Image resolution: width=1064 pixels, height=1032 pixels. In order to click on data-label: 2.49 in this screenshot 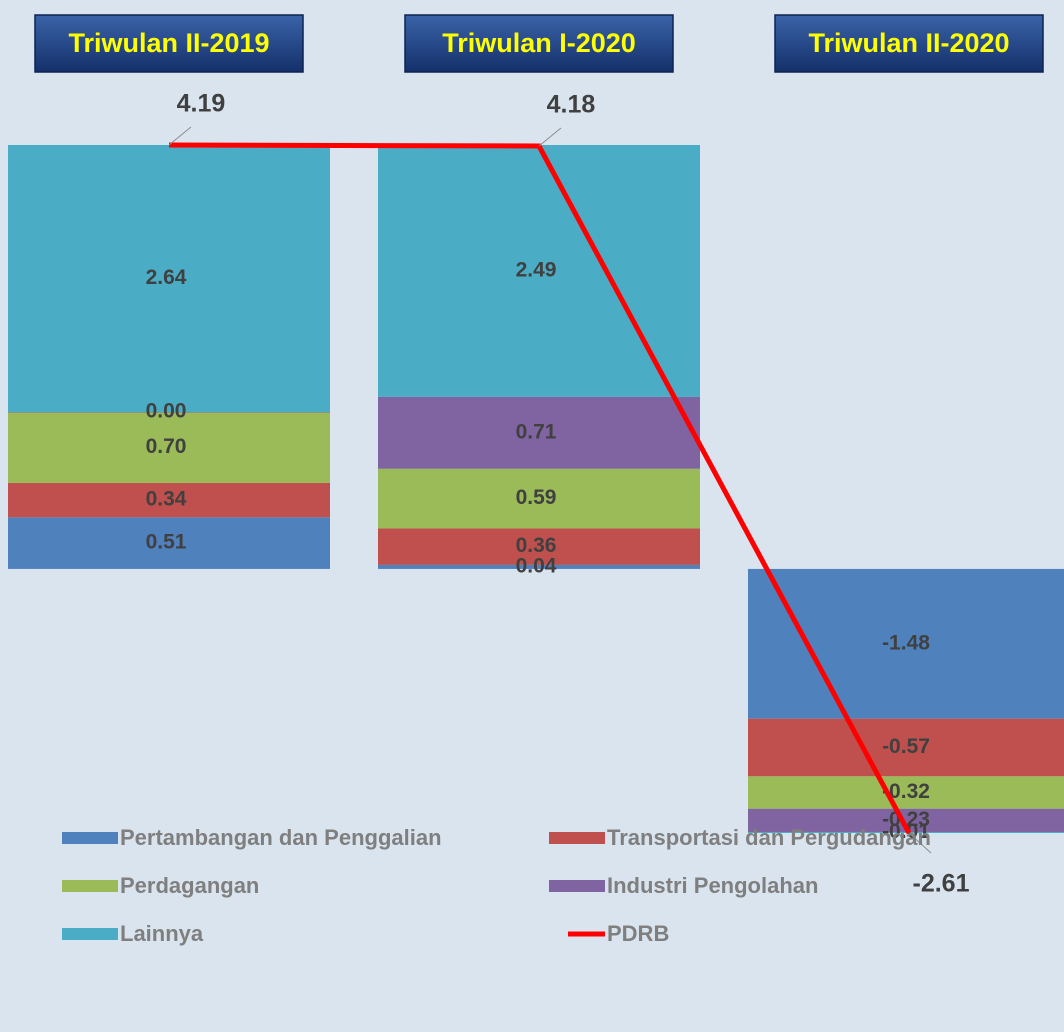, I will do `click(536, 270)`.